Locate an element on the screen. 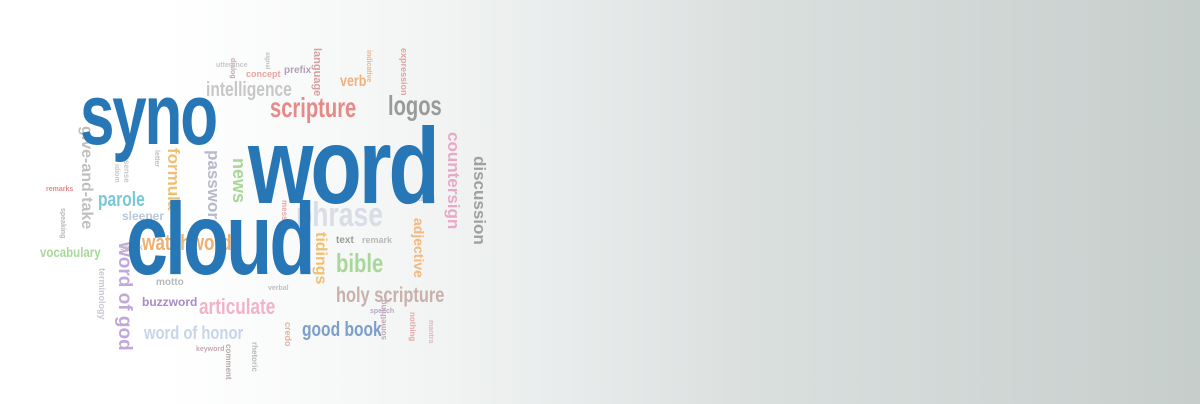 The image size is (1200, 404). cloud-word: signal is located at coordinates (267, 61).